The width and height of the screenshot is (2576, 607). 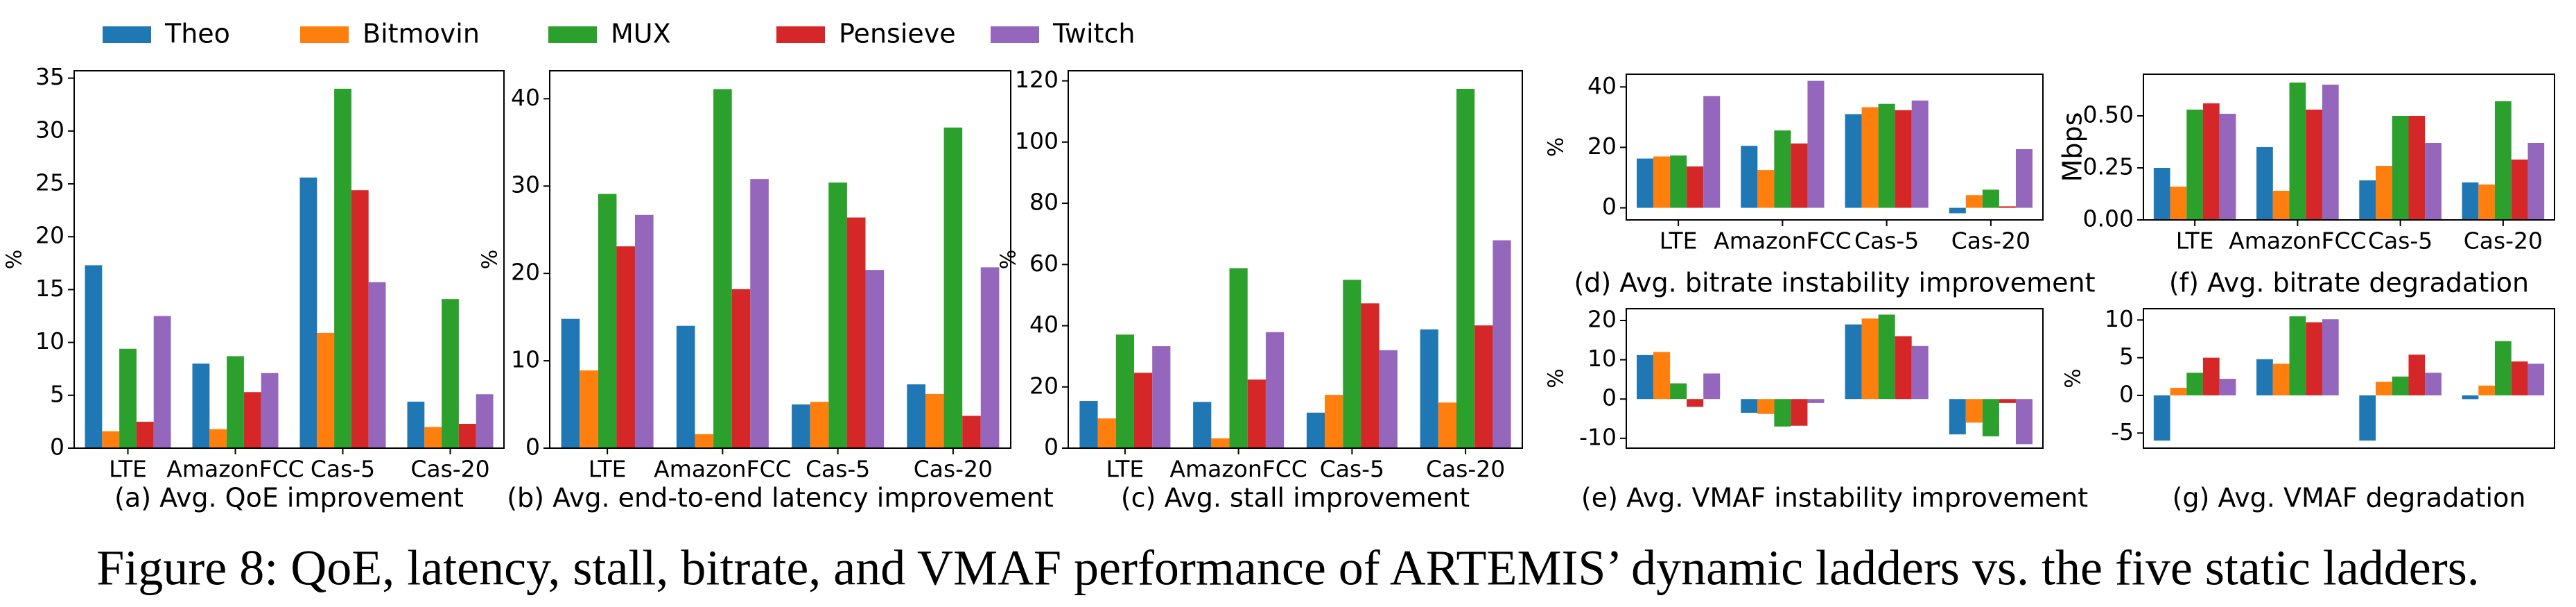 I want to click on legend-label: MUX, so click(x=641, y=34).